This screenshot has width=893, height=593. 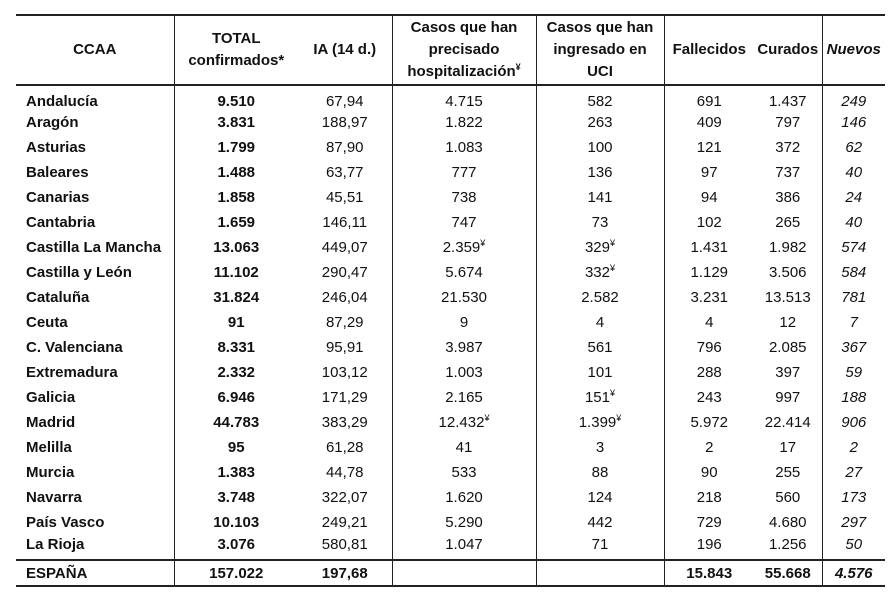 What do you see at coordinates (450, 172) in the screenshot?
I see `table-row: Baleares 1.488 63,77 777 136 97 737 40` at bounding box center [450, 172].